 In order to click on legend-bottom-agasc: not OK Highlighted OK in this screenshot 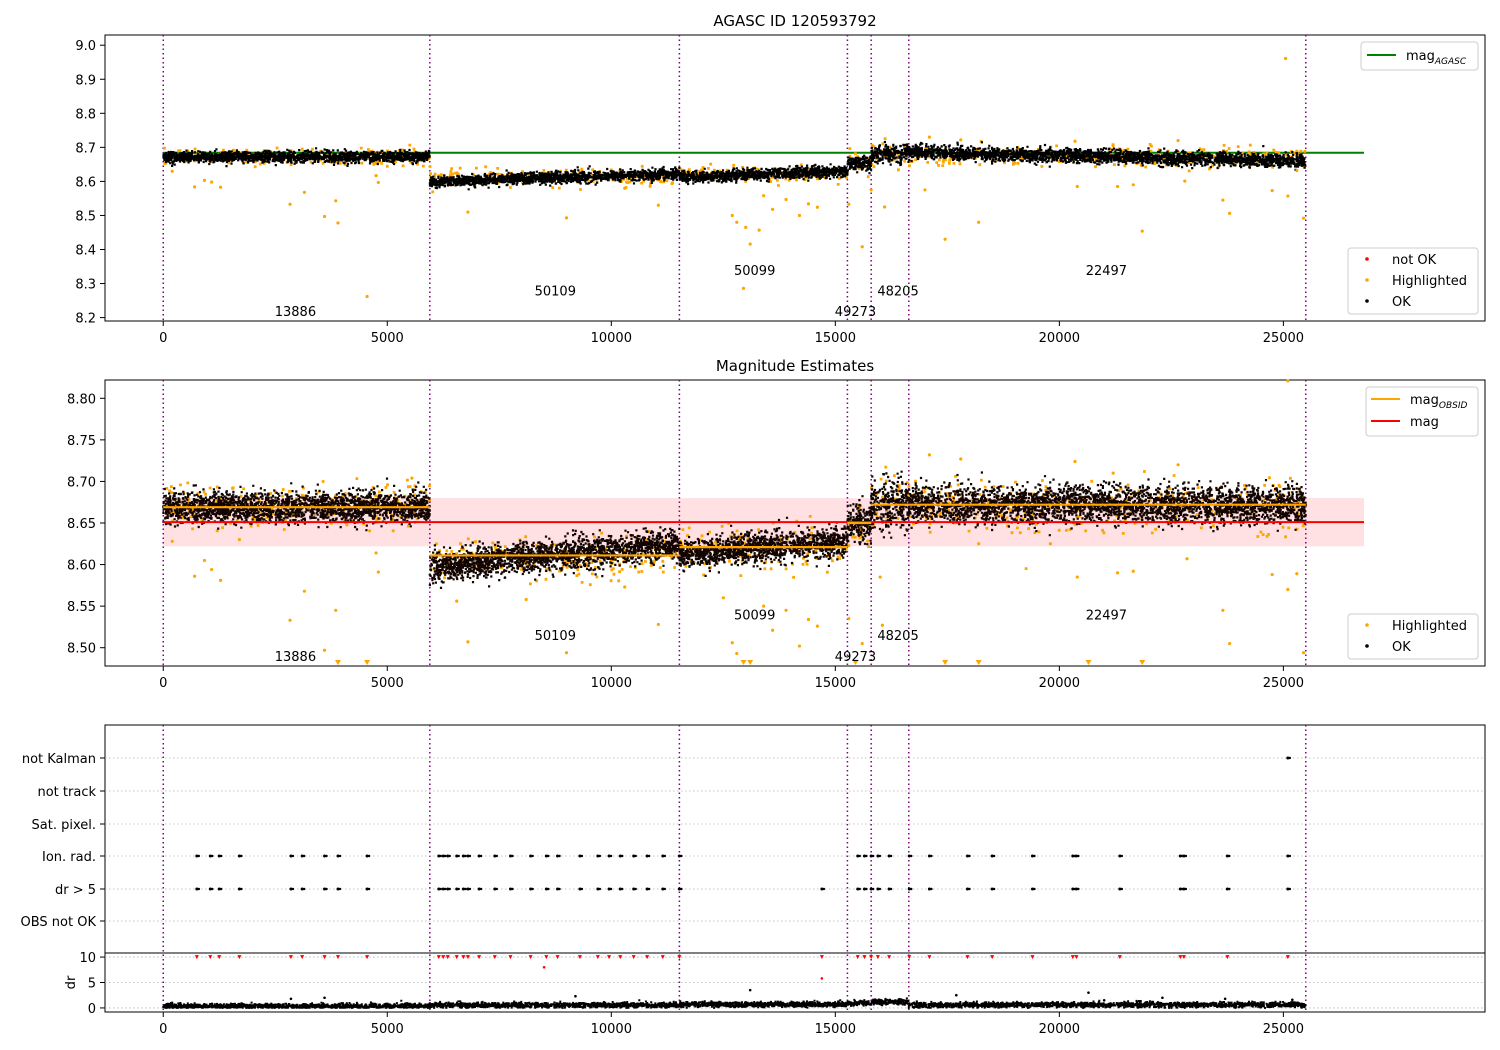, I will do `click(1413, 281)`.